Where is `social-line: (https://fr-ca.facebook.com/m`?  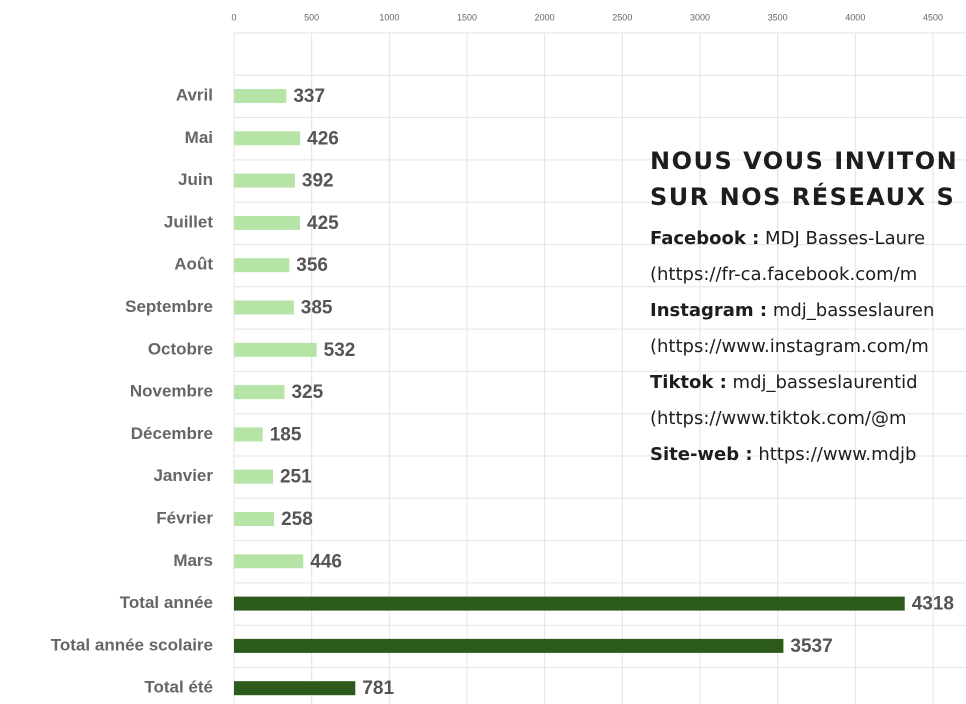
social-line: (https://fr-ca.facebook.com/m is located at coordinates (783, 274).